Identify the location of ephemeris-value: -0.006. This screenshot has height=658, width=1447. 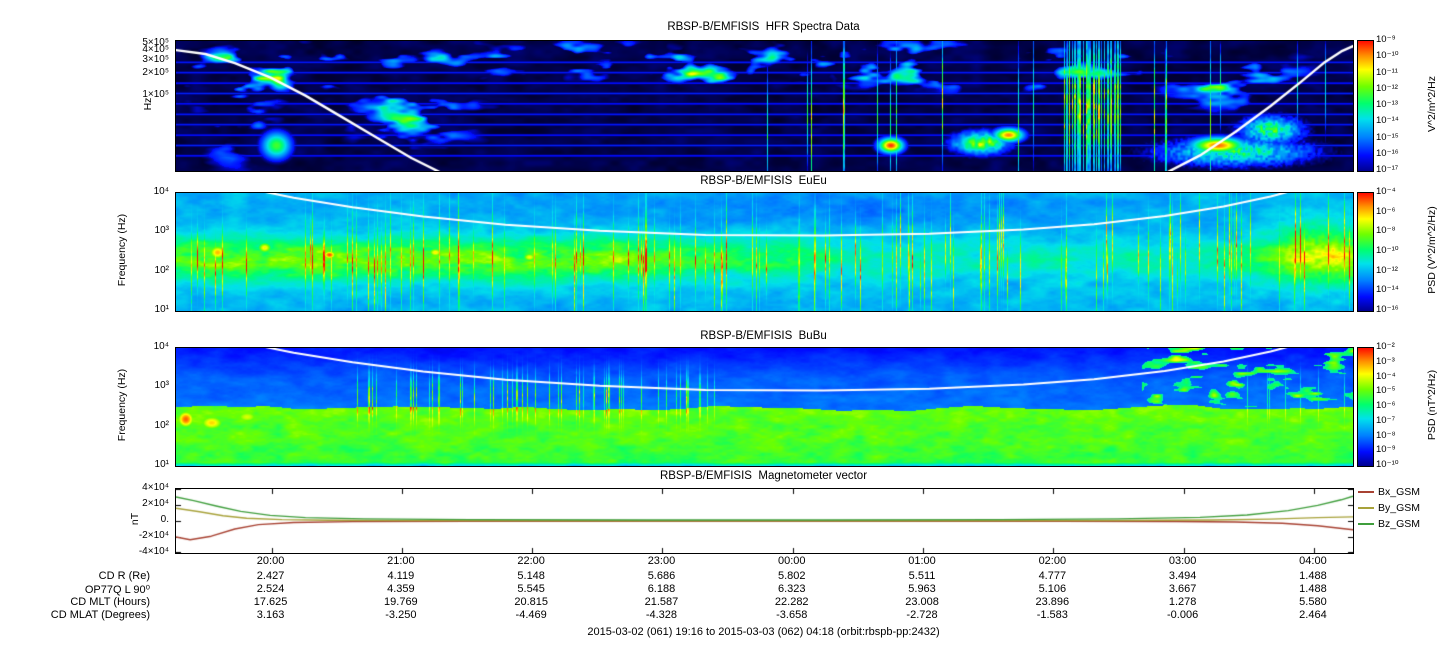
(1183, 615).